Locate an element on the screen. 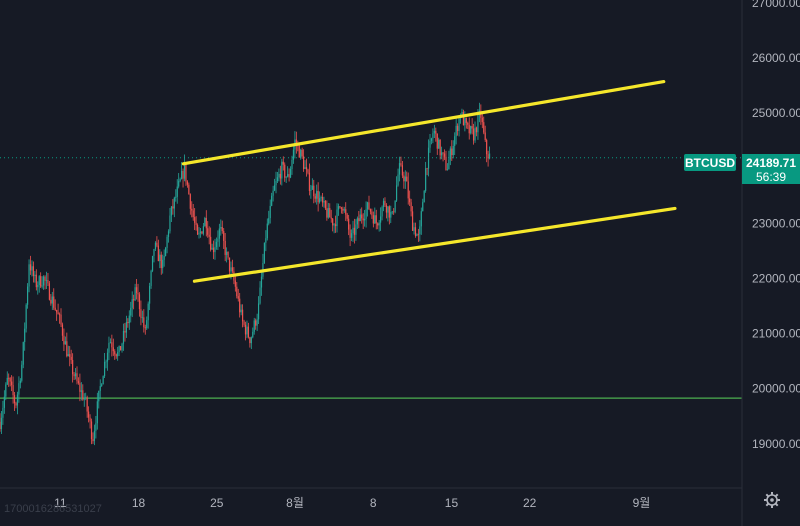  time-tick-label: 25 is located at coordinates (217, 503).